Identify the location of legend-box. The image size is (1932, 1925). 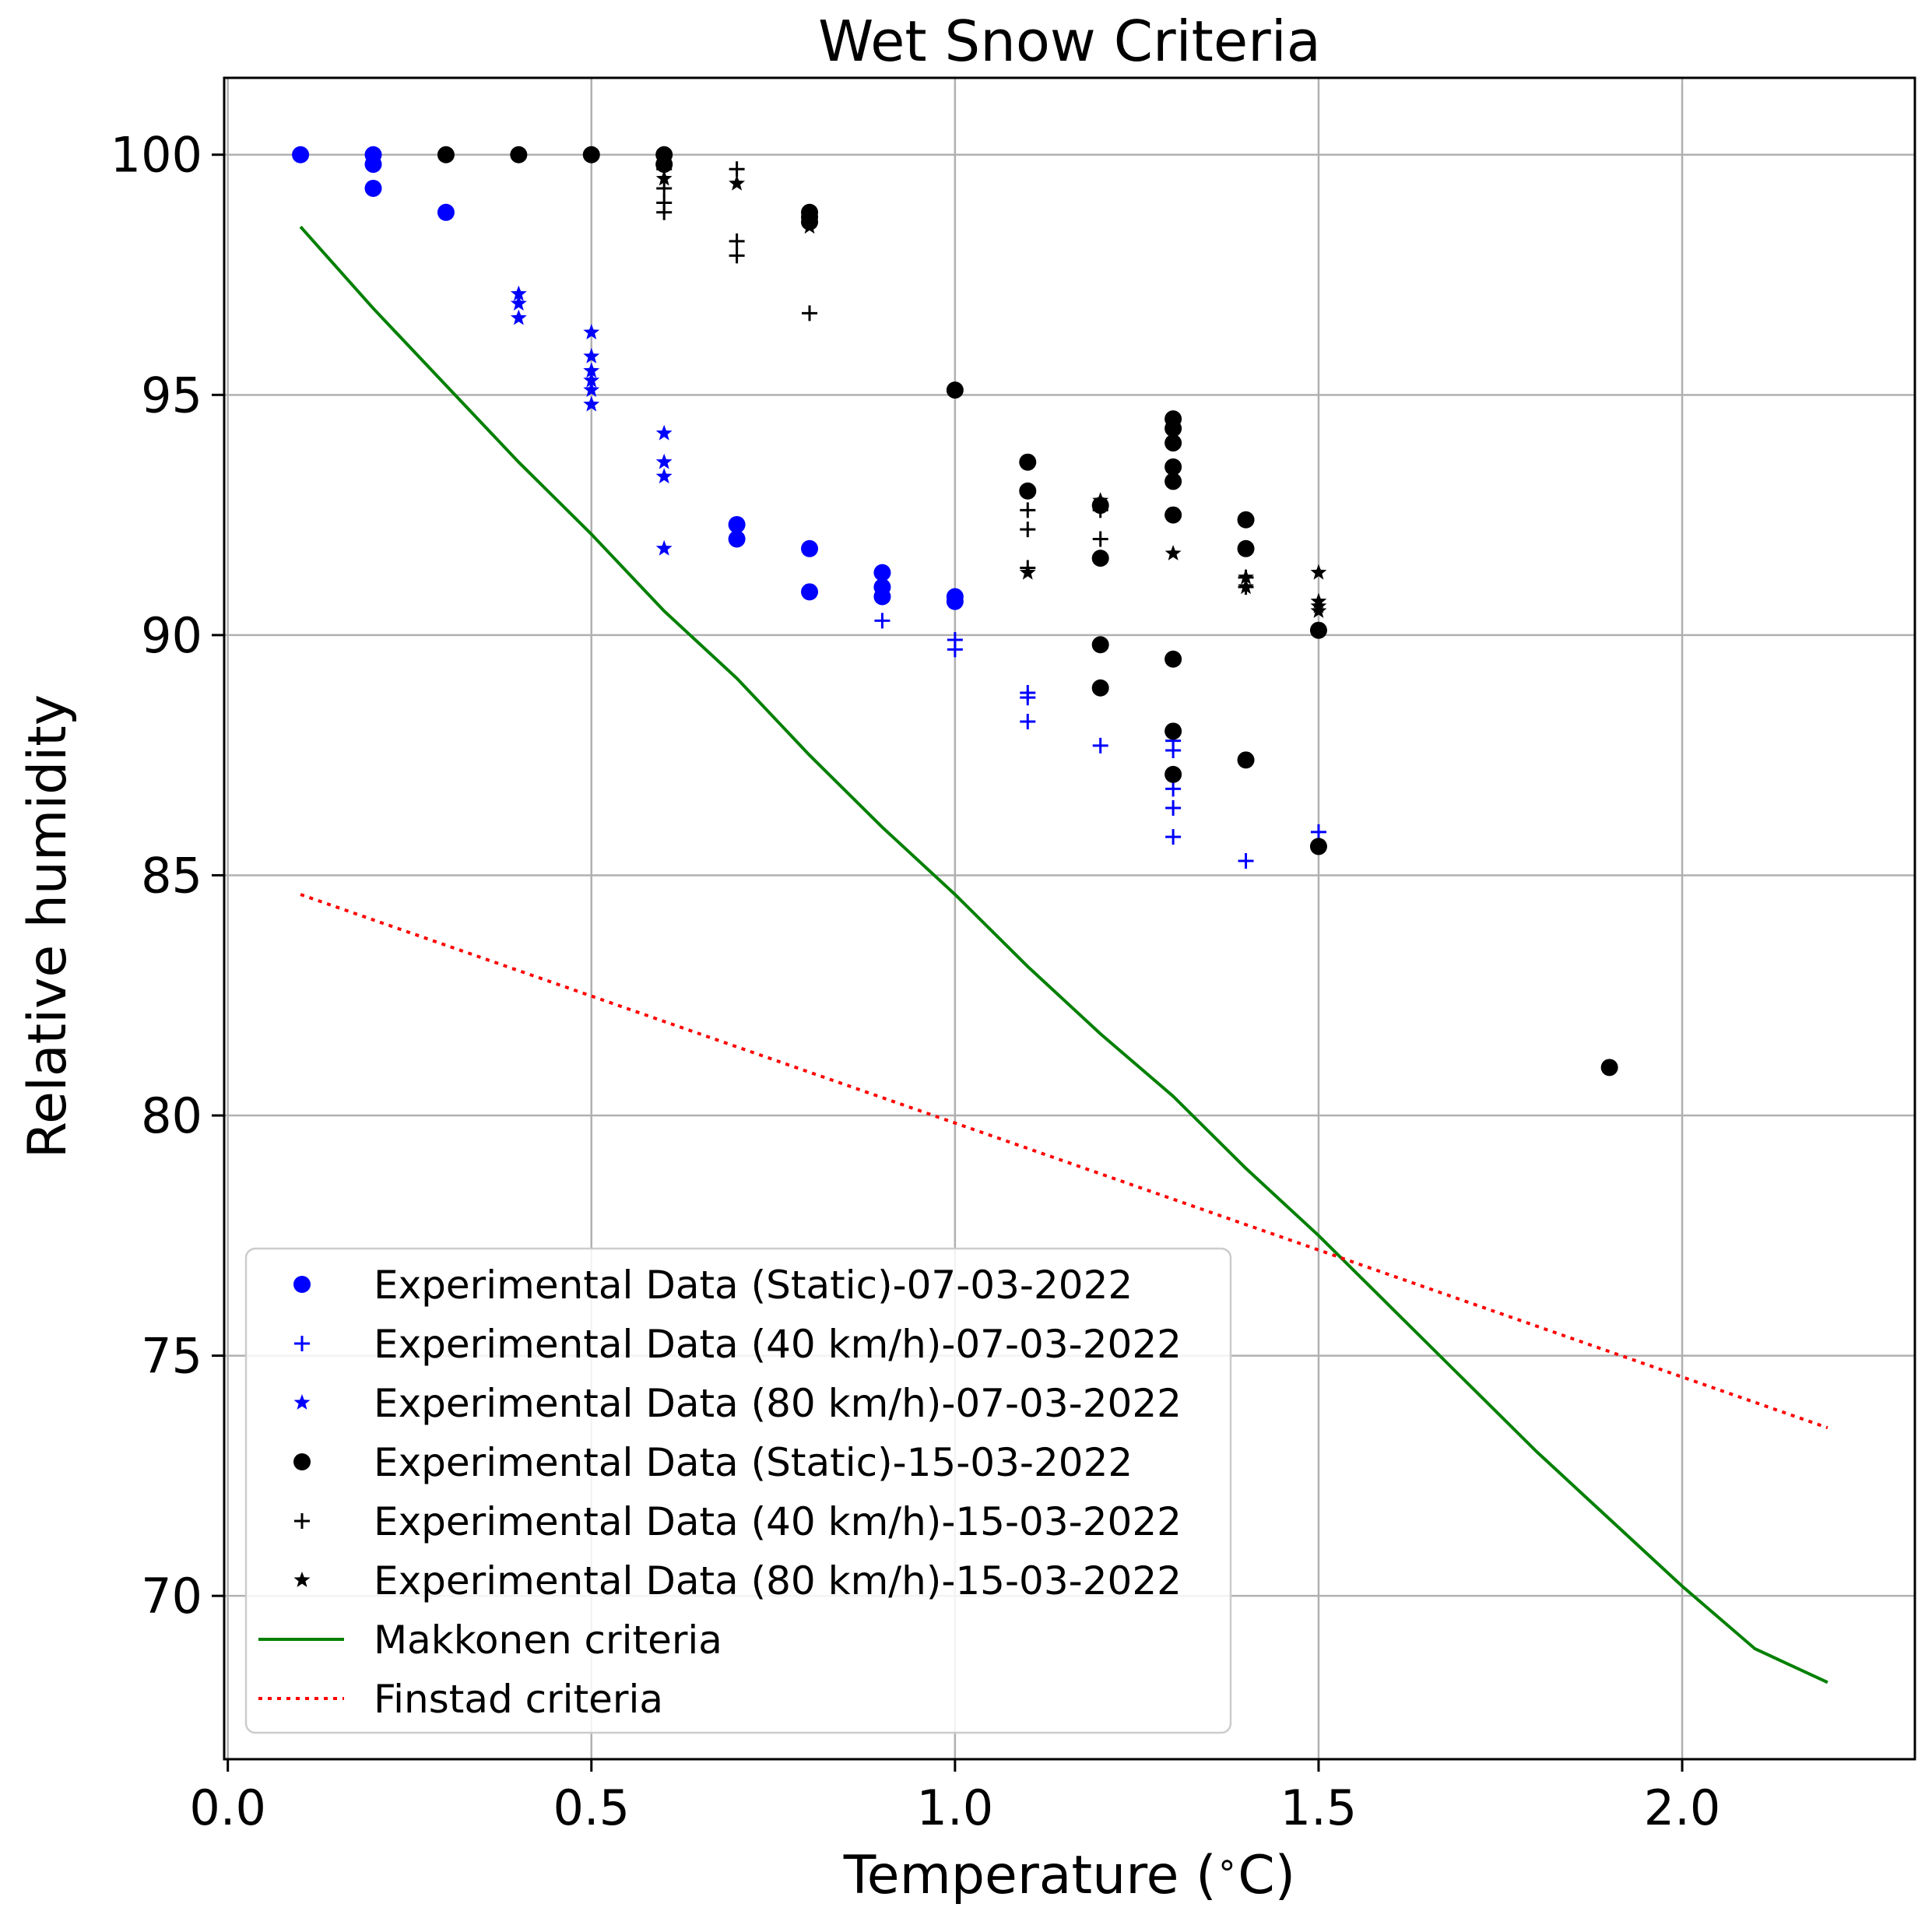
(738, 1490).